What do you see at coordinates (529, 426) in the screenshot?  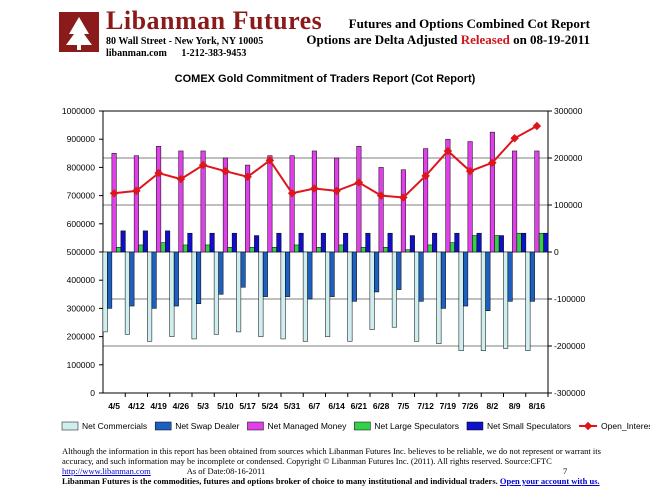 I see `legend-label: Net Small Speculators` at bounding box center [529, 426].